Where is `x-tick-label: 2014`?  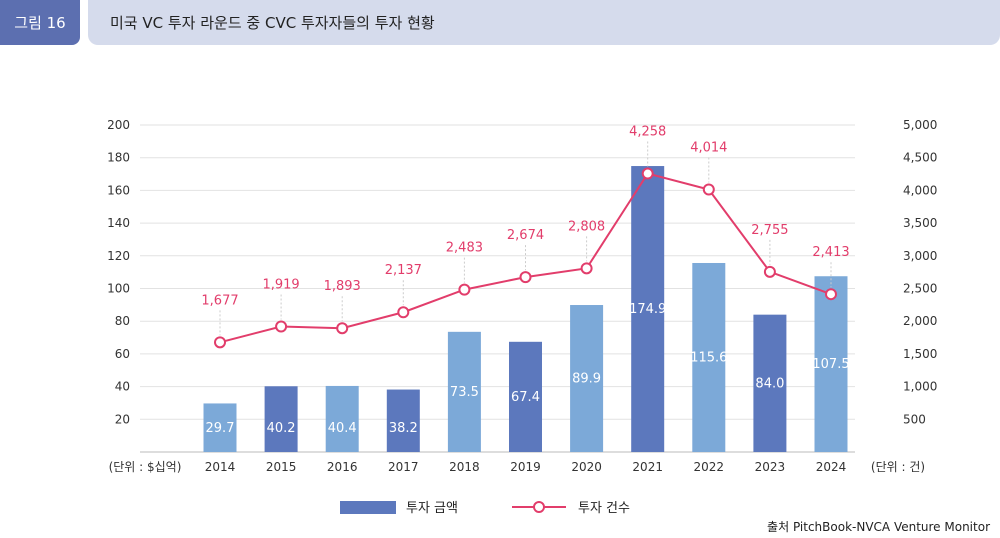 x-tick-label: 2014 is located at coordinates (220, 467).